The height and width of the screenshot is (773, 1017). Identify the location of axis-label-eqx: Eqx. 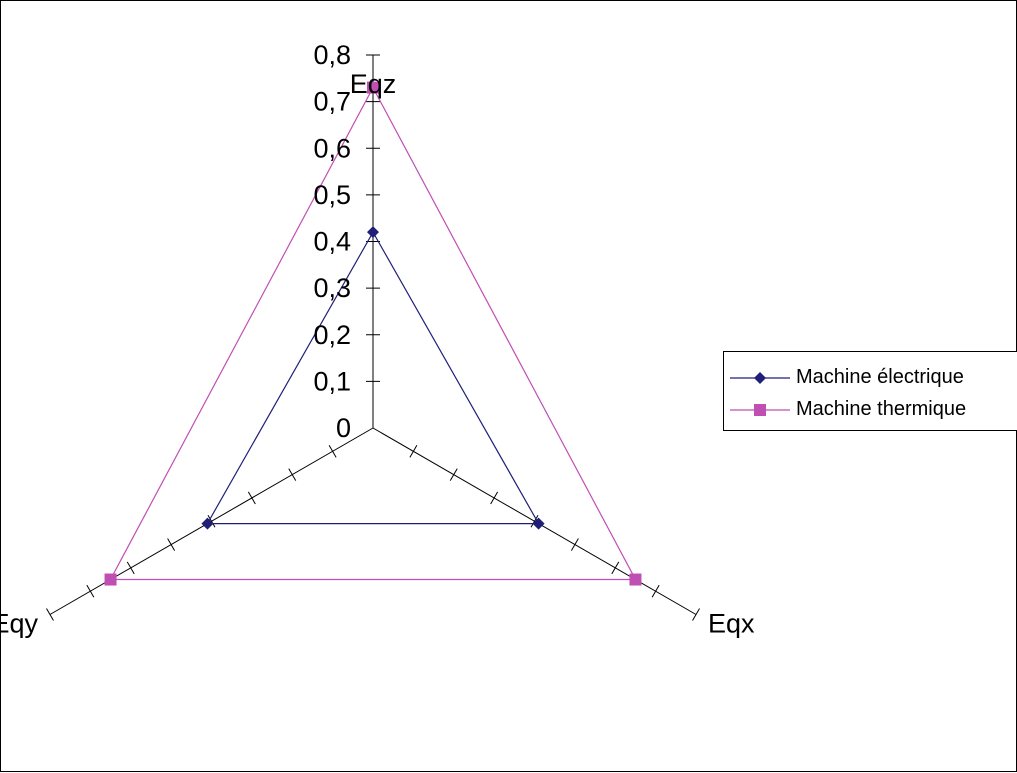
(731, 624).